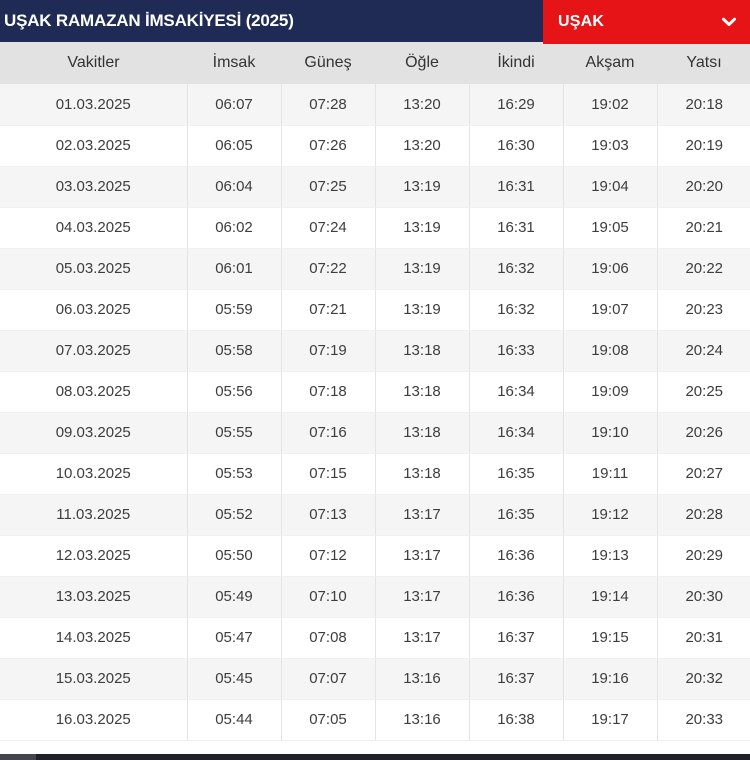 Image resolution: width=750 pixels, height=760 pixels. I want to click on gunes-time-cell: 07:26, so click(328, 146).